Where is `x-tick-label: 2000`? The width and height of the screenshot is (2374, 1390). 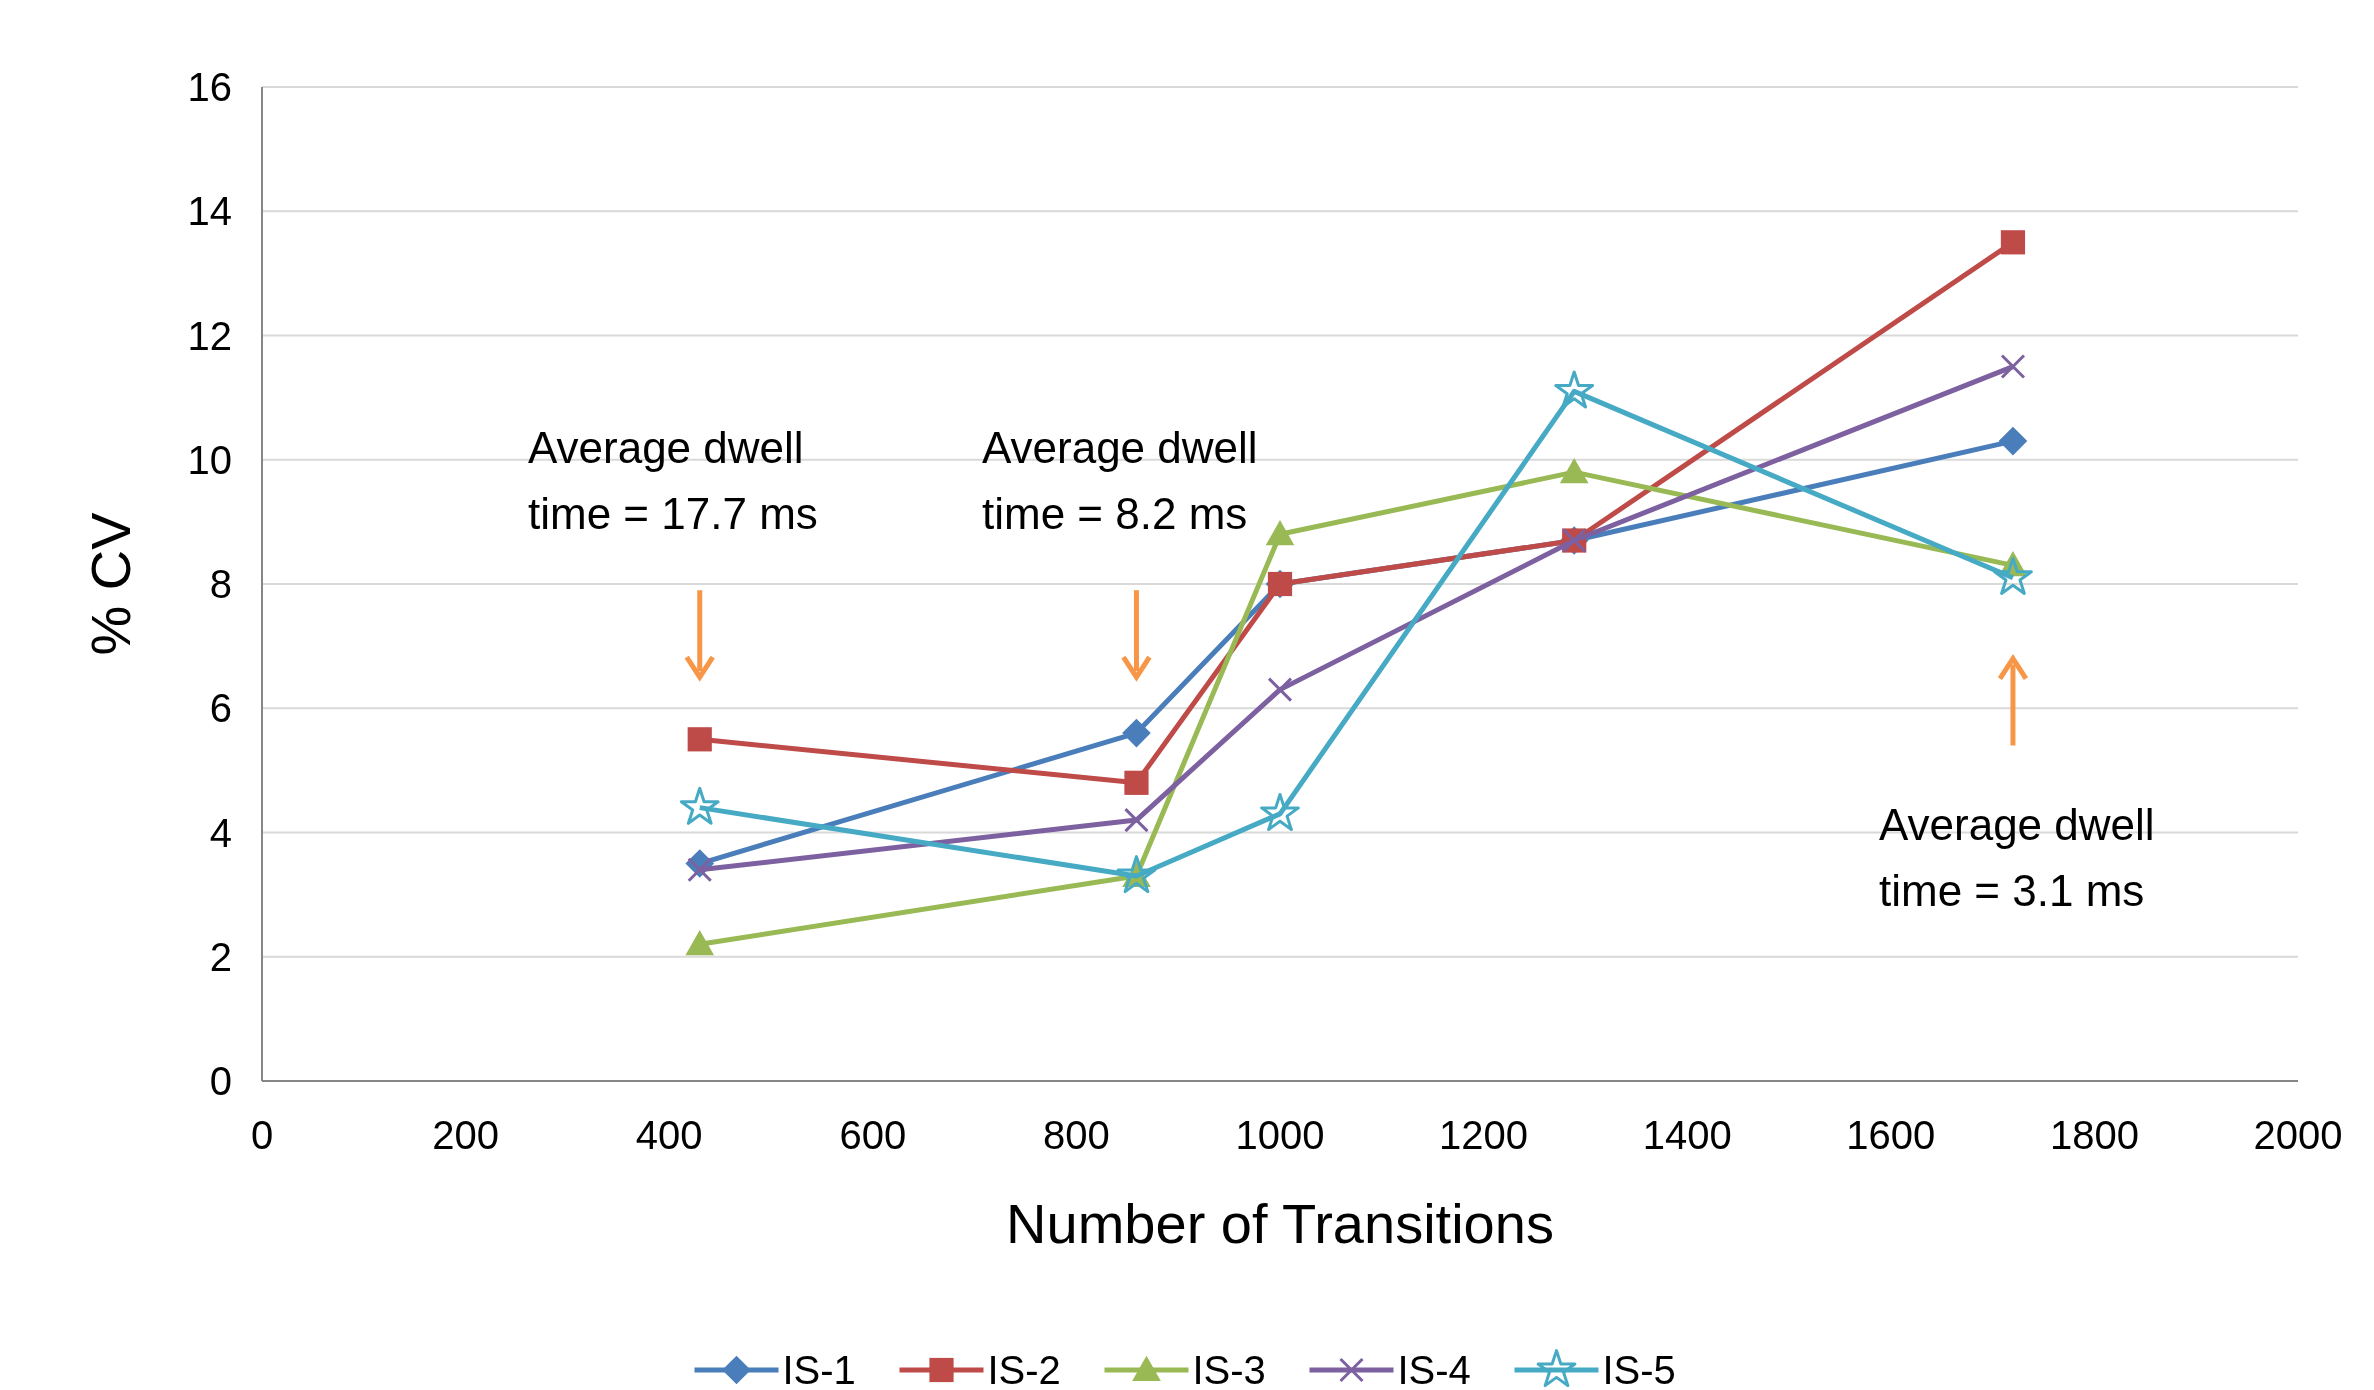
x-tick-label: 2000 is located at coordinates (2298, 1135).